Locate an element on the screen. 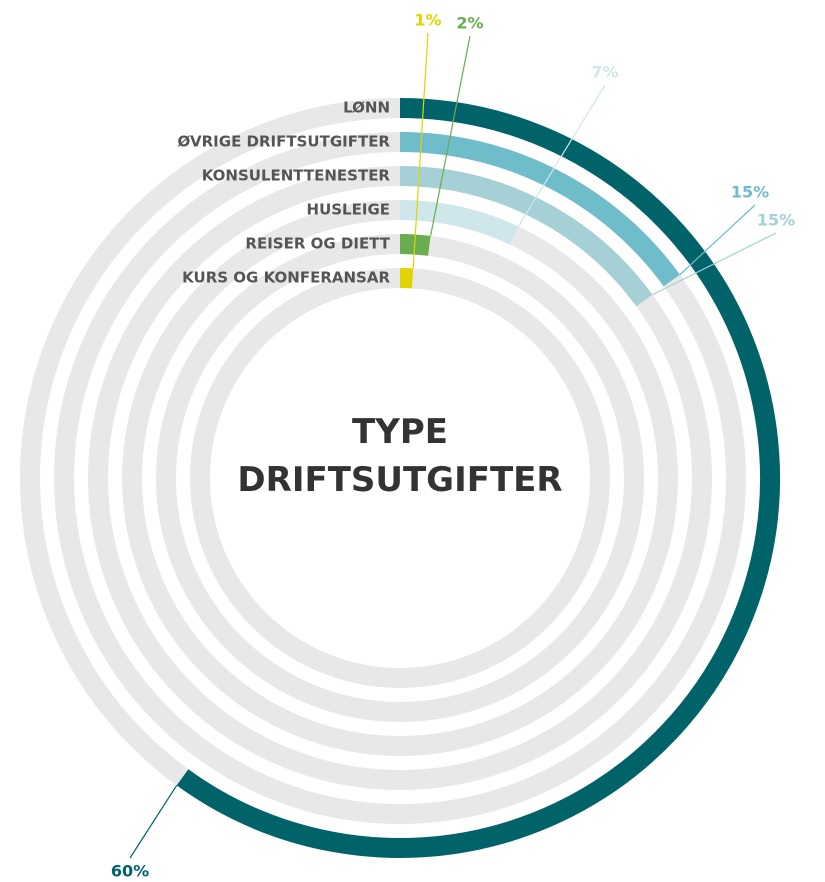  value-label: 2% is located at coordinates (469, 23).